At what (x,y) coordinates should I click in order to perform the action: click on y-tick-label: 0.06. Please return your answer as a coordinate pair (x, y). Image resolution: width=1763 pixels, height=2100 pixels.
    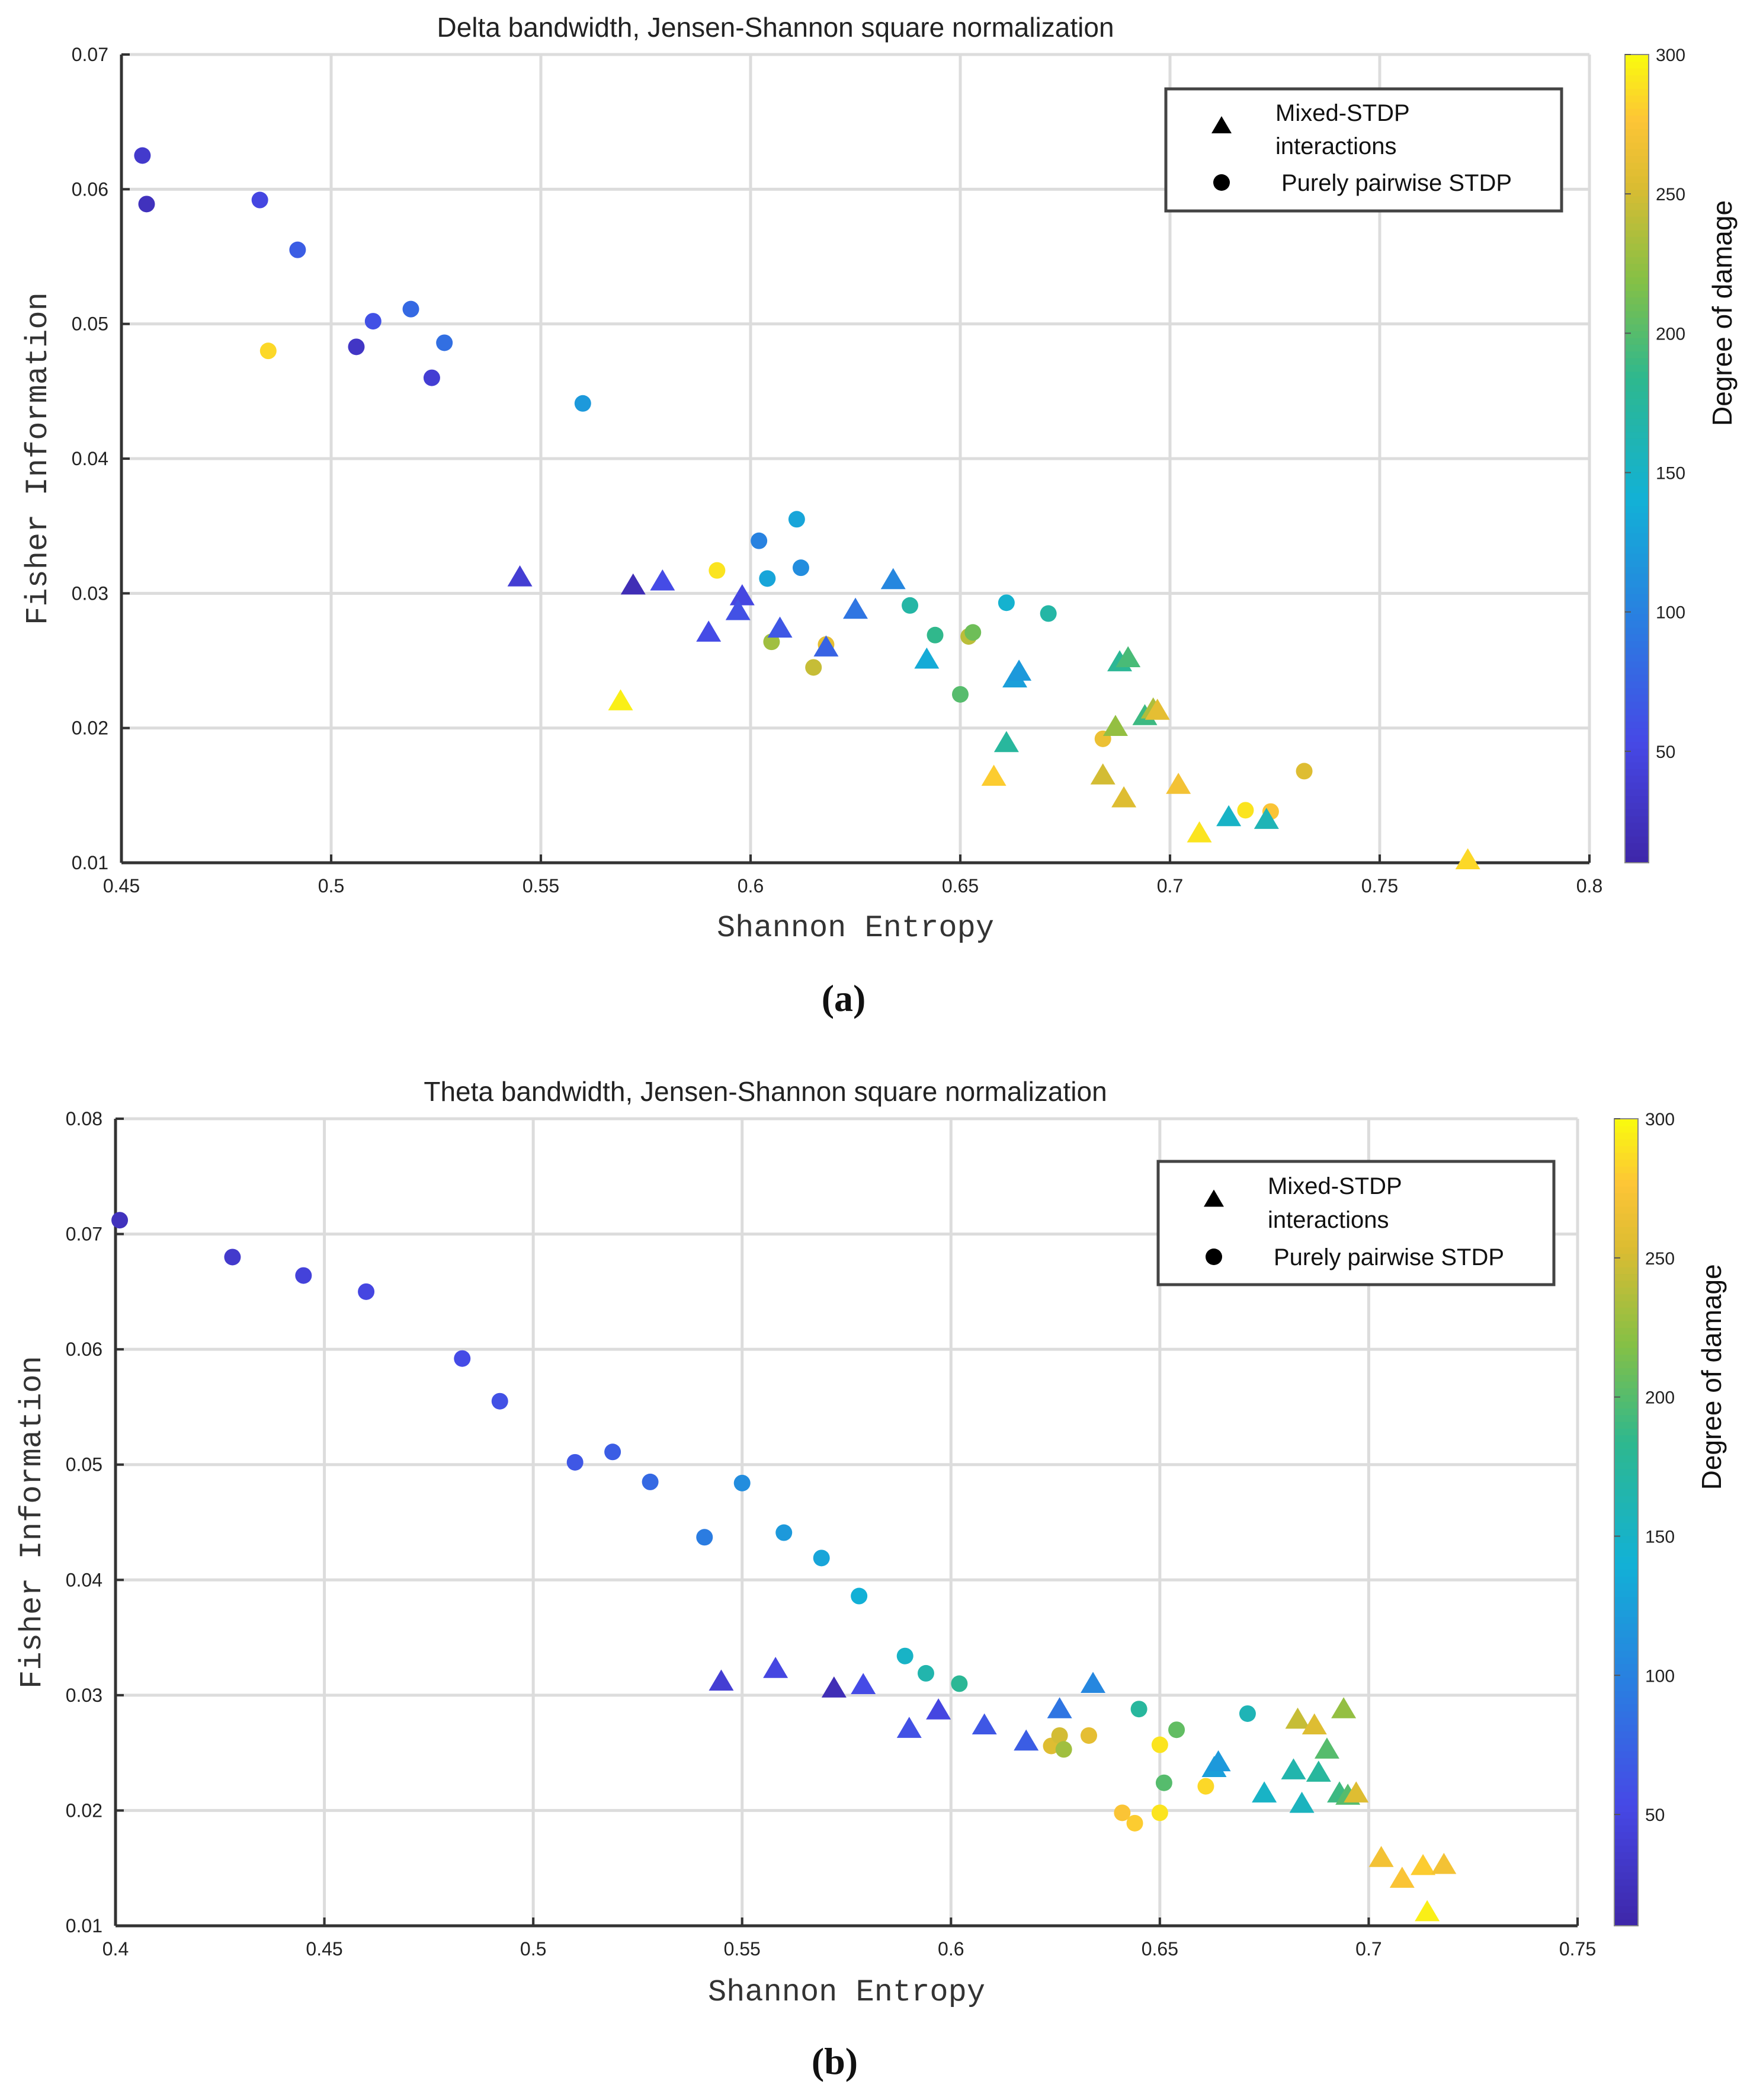
    Looking at the image, I should click on (90, 189).